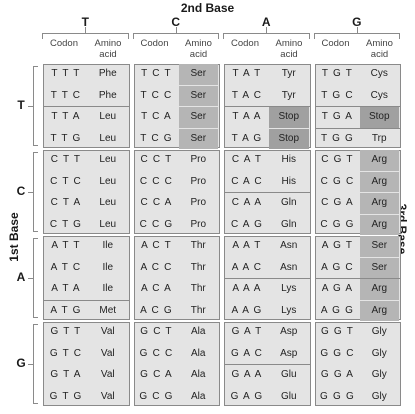  Describe the element at coordinates (66, 396) in the screenshot. I see `codon-cell: G T G` at that location.